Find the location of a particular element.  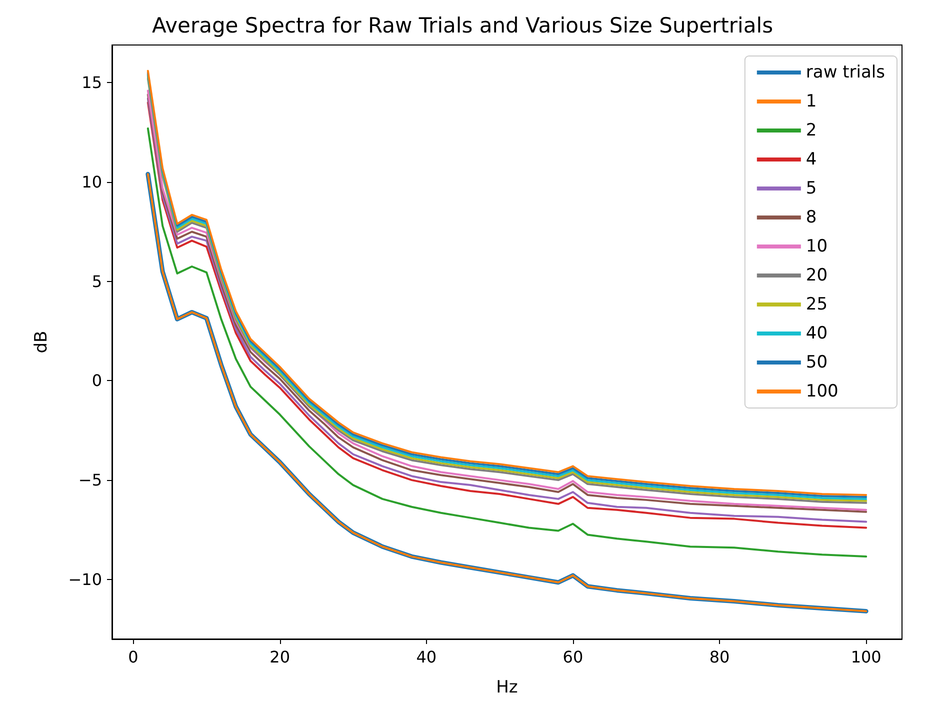

x-tick-label: 100 is located at coordinates (866, 657).